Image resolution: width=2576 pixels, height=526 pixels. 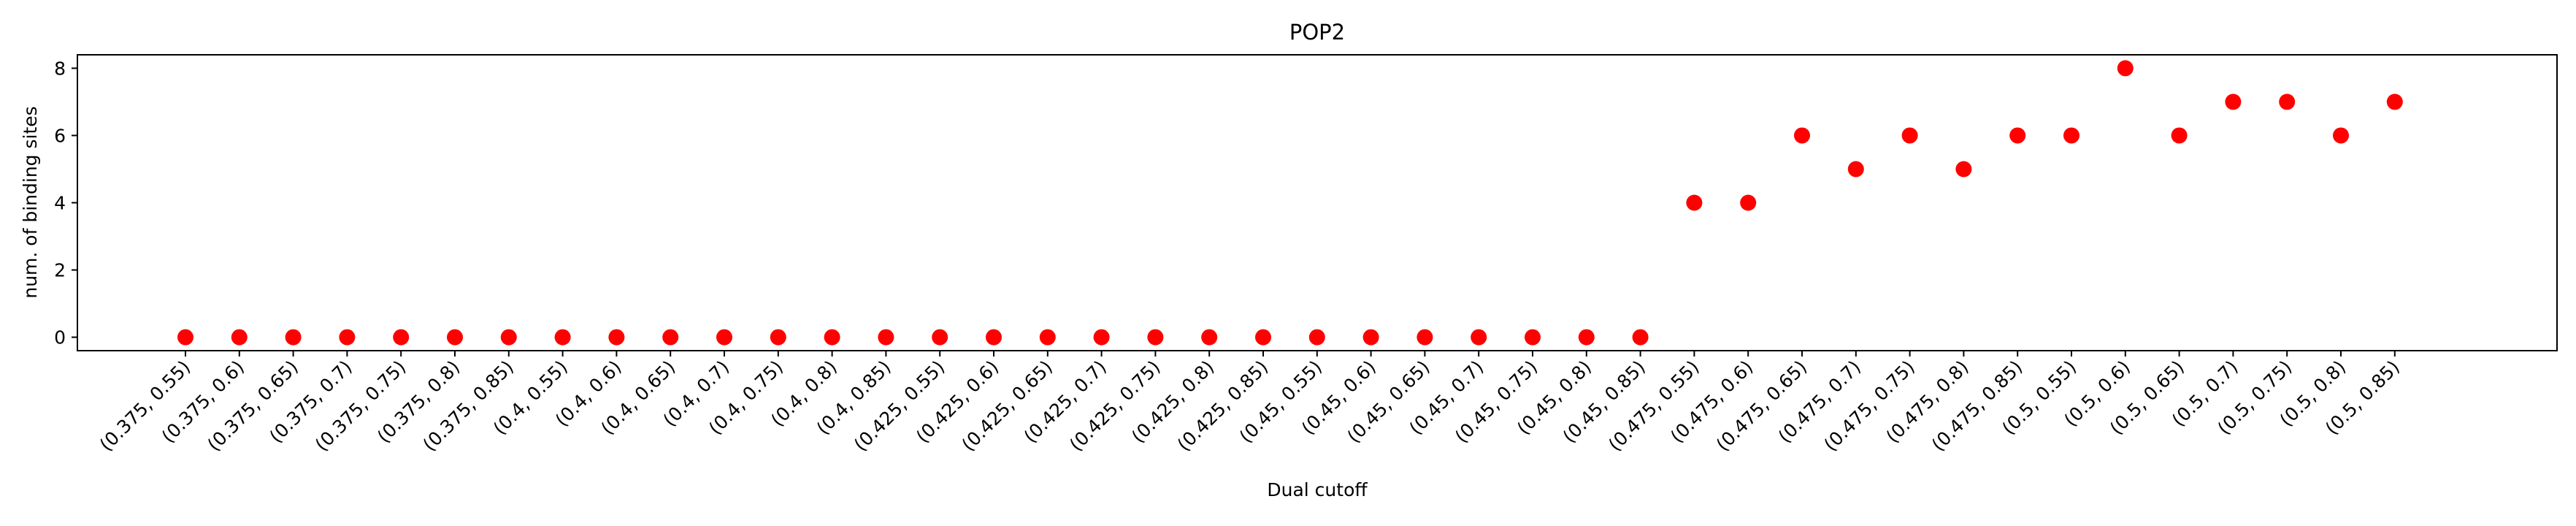 I want to click on y-tick-label: 2, so click(x=60, y=270).